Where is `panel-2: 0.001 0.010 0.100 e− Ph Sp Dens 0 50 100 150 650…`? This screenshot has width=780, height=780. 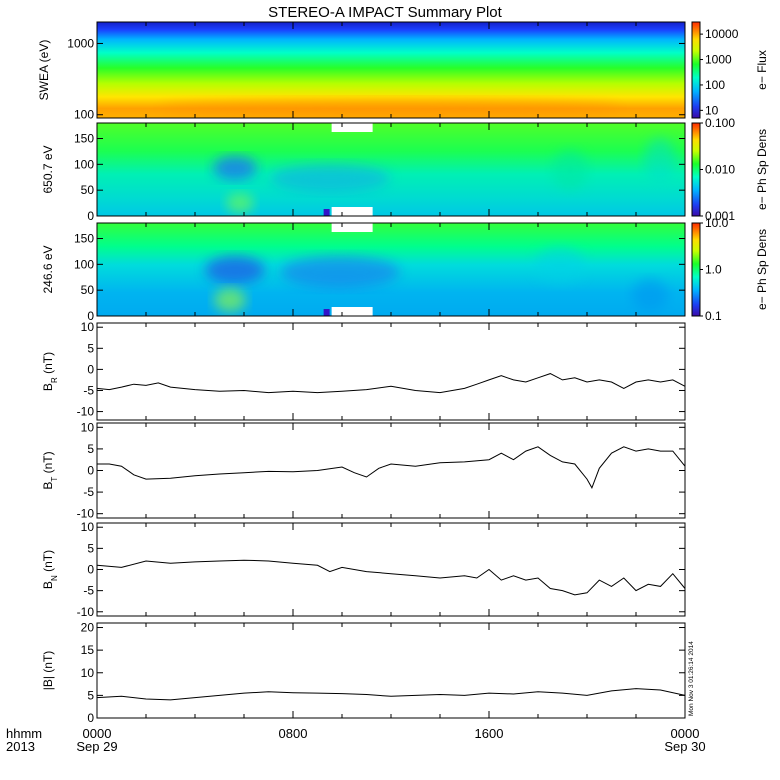
panel-2: 0.001 0.010 0.100 e− Ph Sp Dens 0 50 100 150 650… is located at coordinates (405, 169).